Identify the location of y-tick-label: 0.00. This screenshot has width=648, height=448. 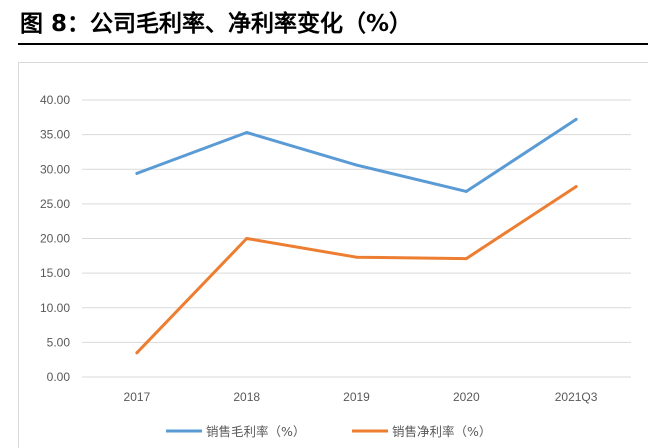
(59, 377).